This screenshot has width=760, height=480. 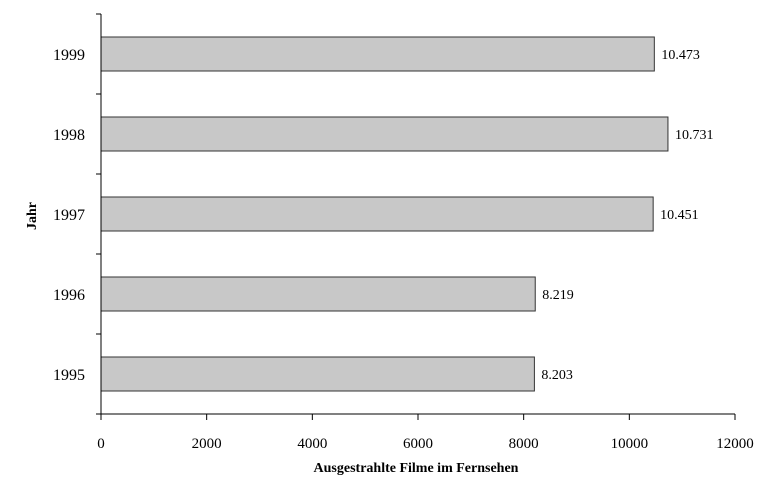 I want to click on x-tick-label: 10000, so click(x=630, y=444).